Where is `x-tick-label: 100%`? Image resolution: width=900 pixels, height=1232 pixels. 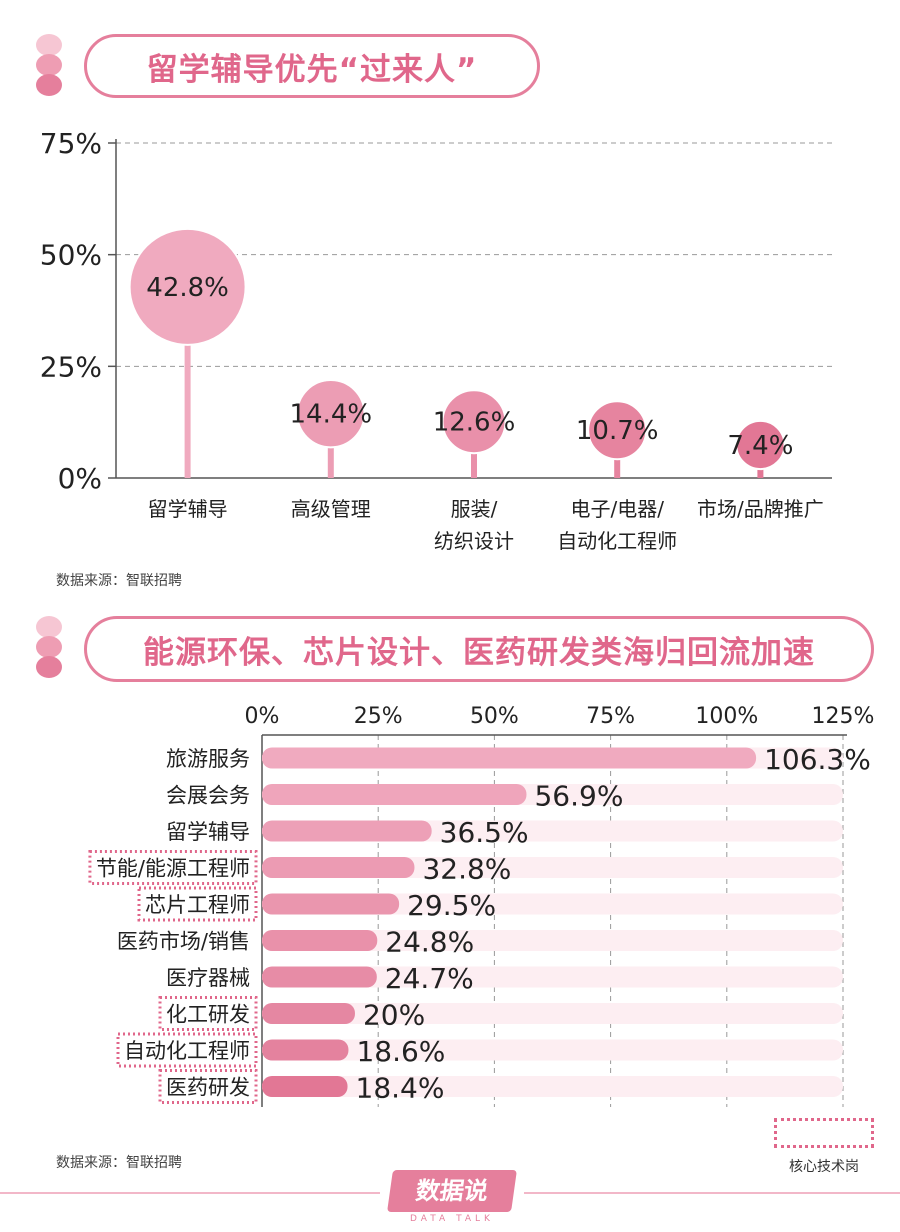
x-tick-label: 100% is located at coordinates (726, 716).